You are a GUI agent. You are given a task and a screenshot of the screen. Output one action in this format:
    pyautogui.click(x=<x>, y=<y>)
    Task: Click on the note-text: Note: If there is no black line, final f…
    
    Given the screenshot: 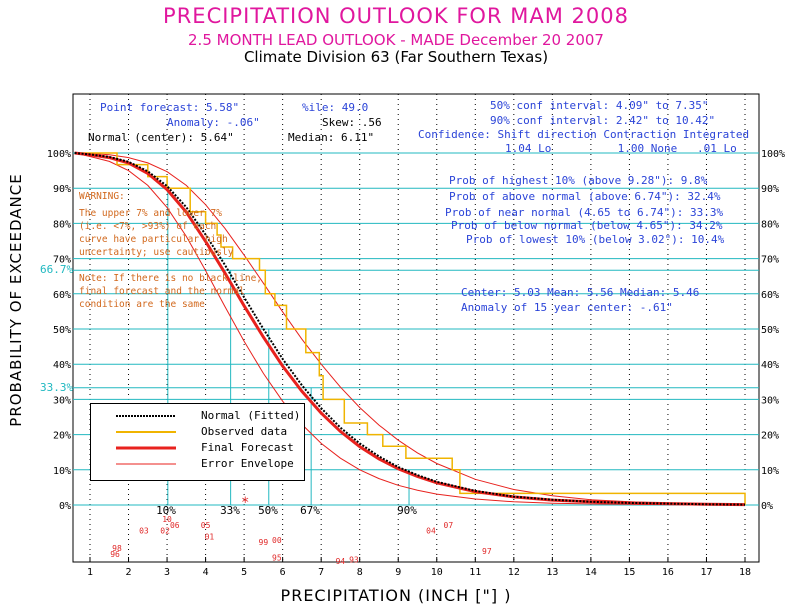 What is the action you would take?
    pyautogui.click(x=170, y=291)
    